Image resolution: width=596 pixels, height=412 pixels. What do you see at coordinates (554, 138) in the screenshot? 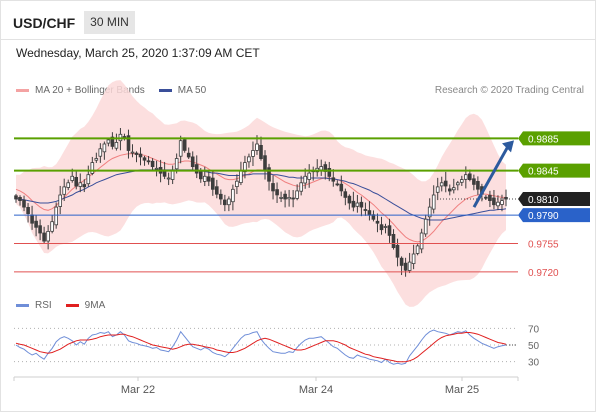
I see `level-tag-0.9885` at bounding box center [554, 138].